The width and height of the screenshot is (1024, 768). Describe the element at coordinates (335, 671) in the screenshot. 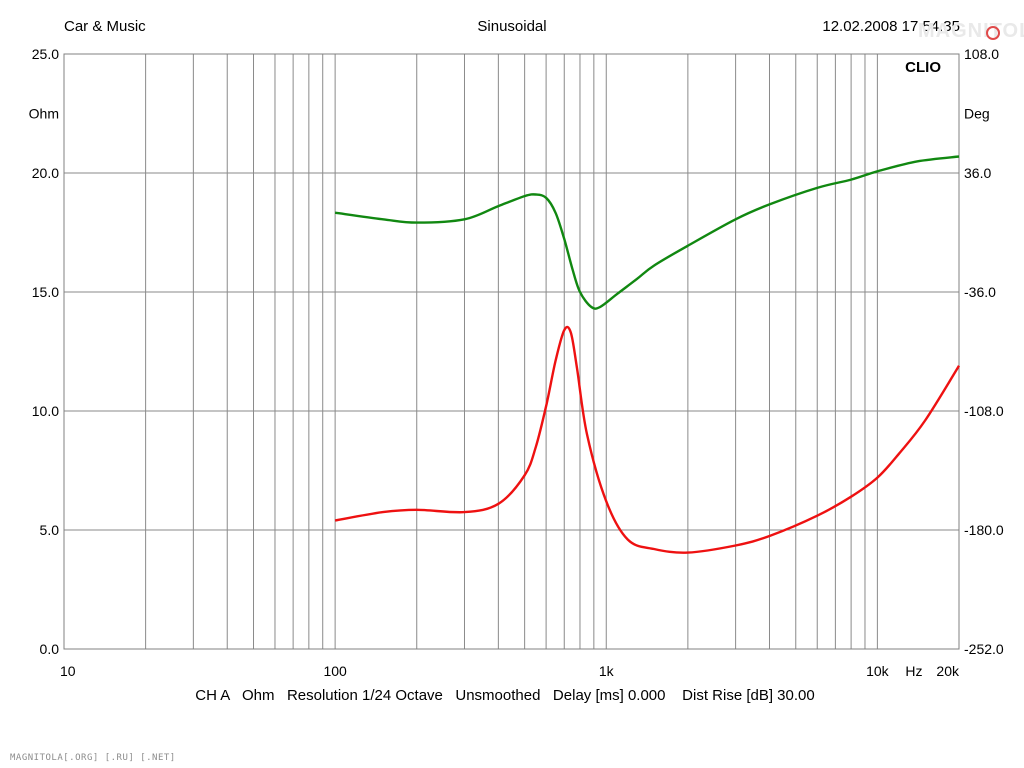

I see `x-tick-label: 100` at that location.